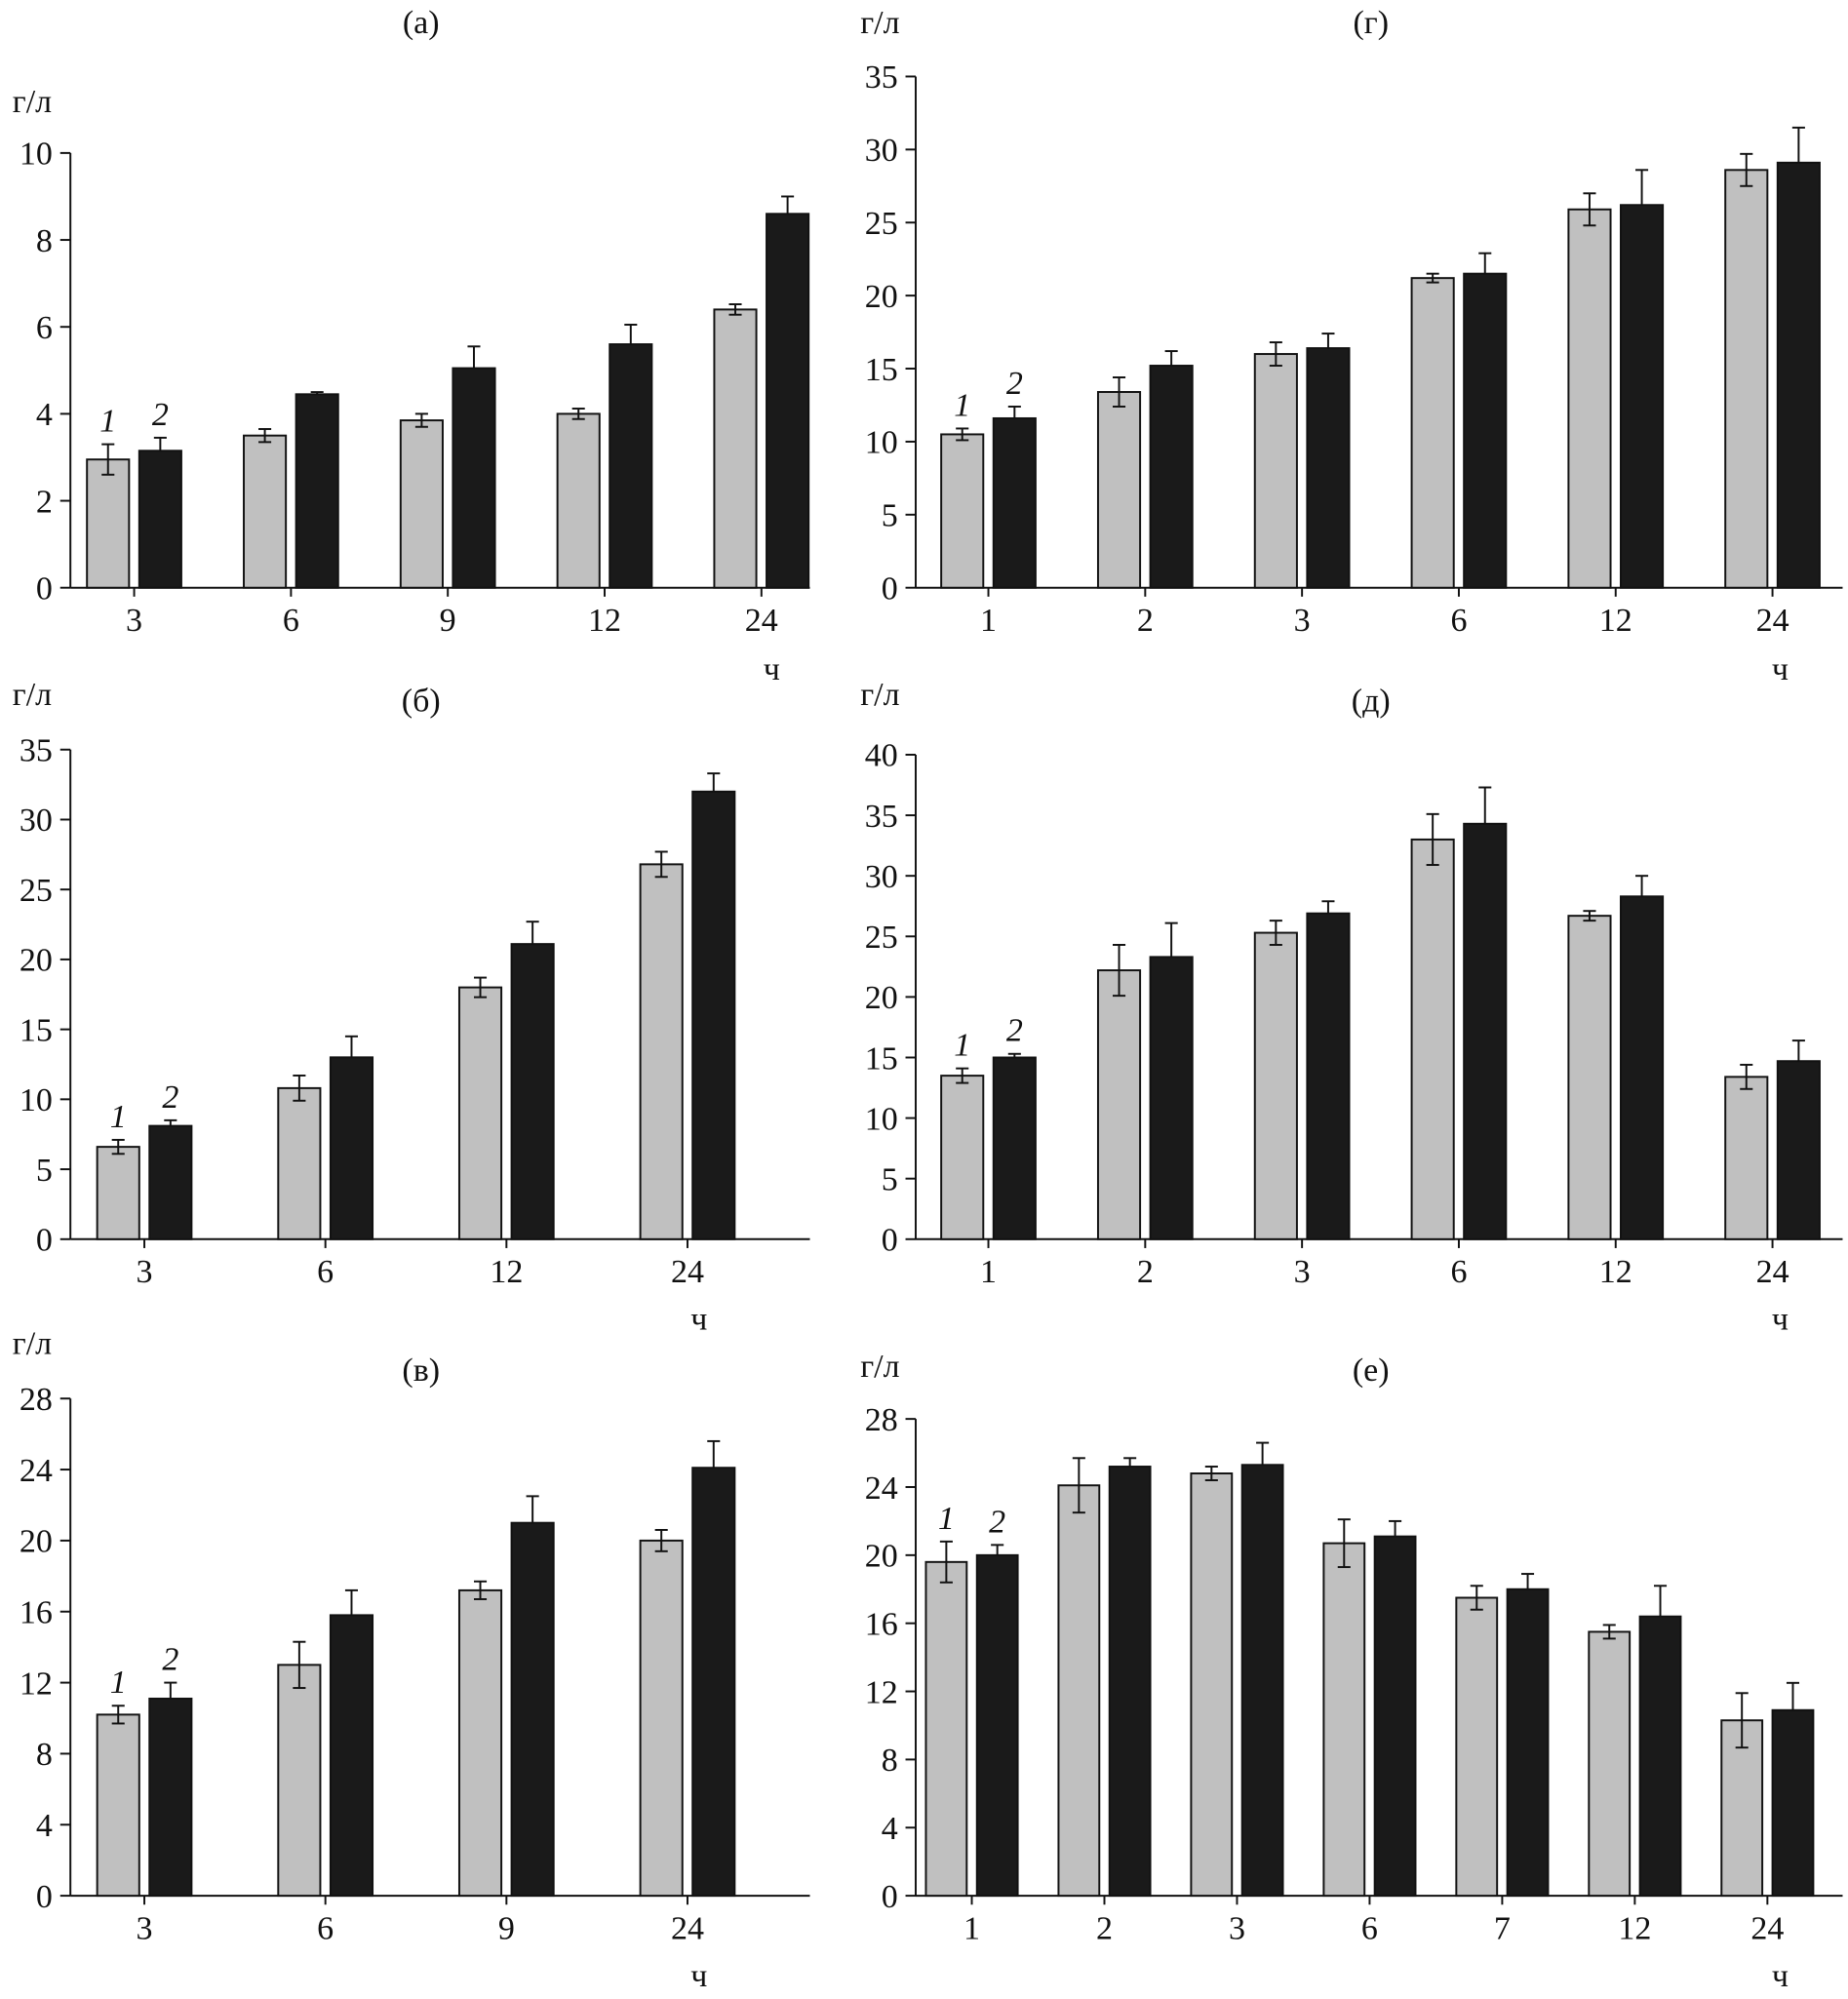 The image size is (1848, 1999). I want to click on y-tick-label: 12, so click(36, 1684).